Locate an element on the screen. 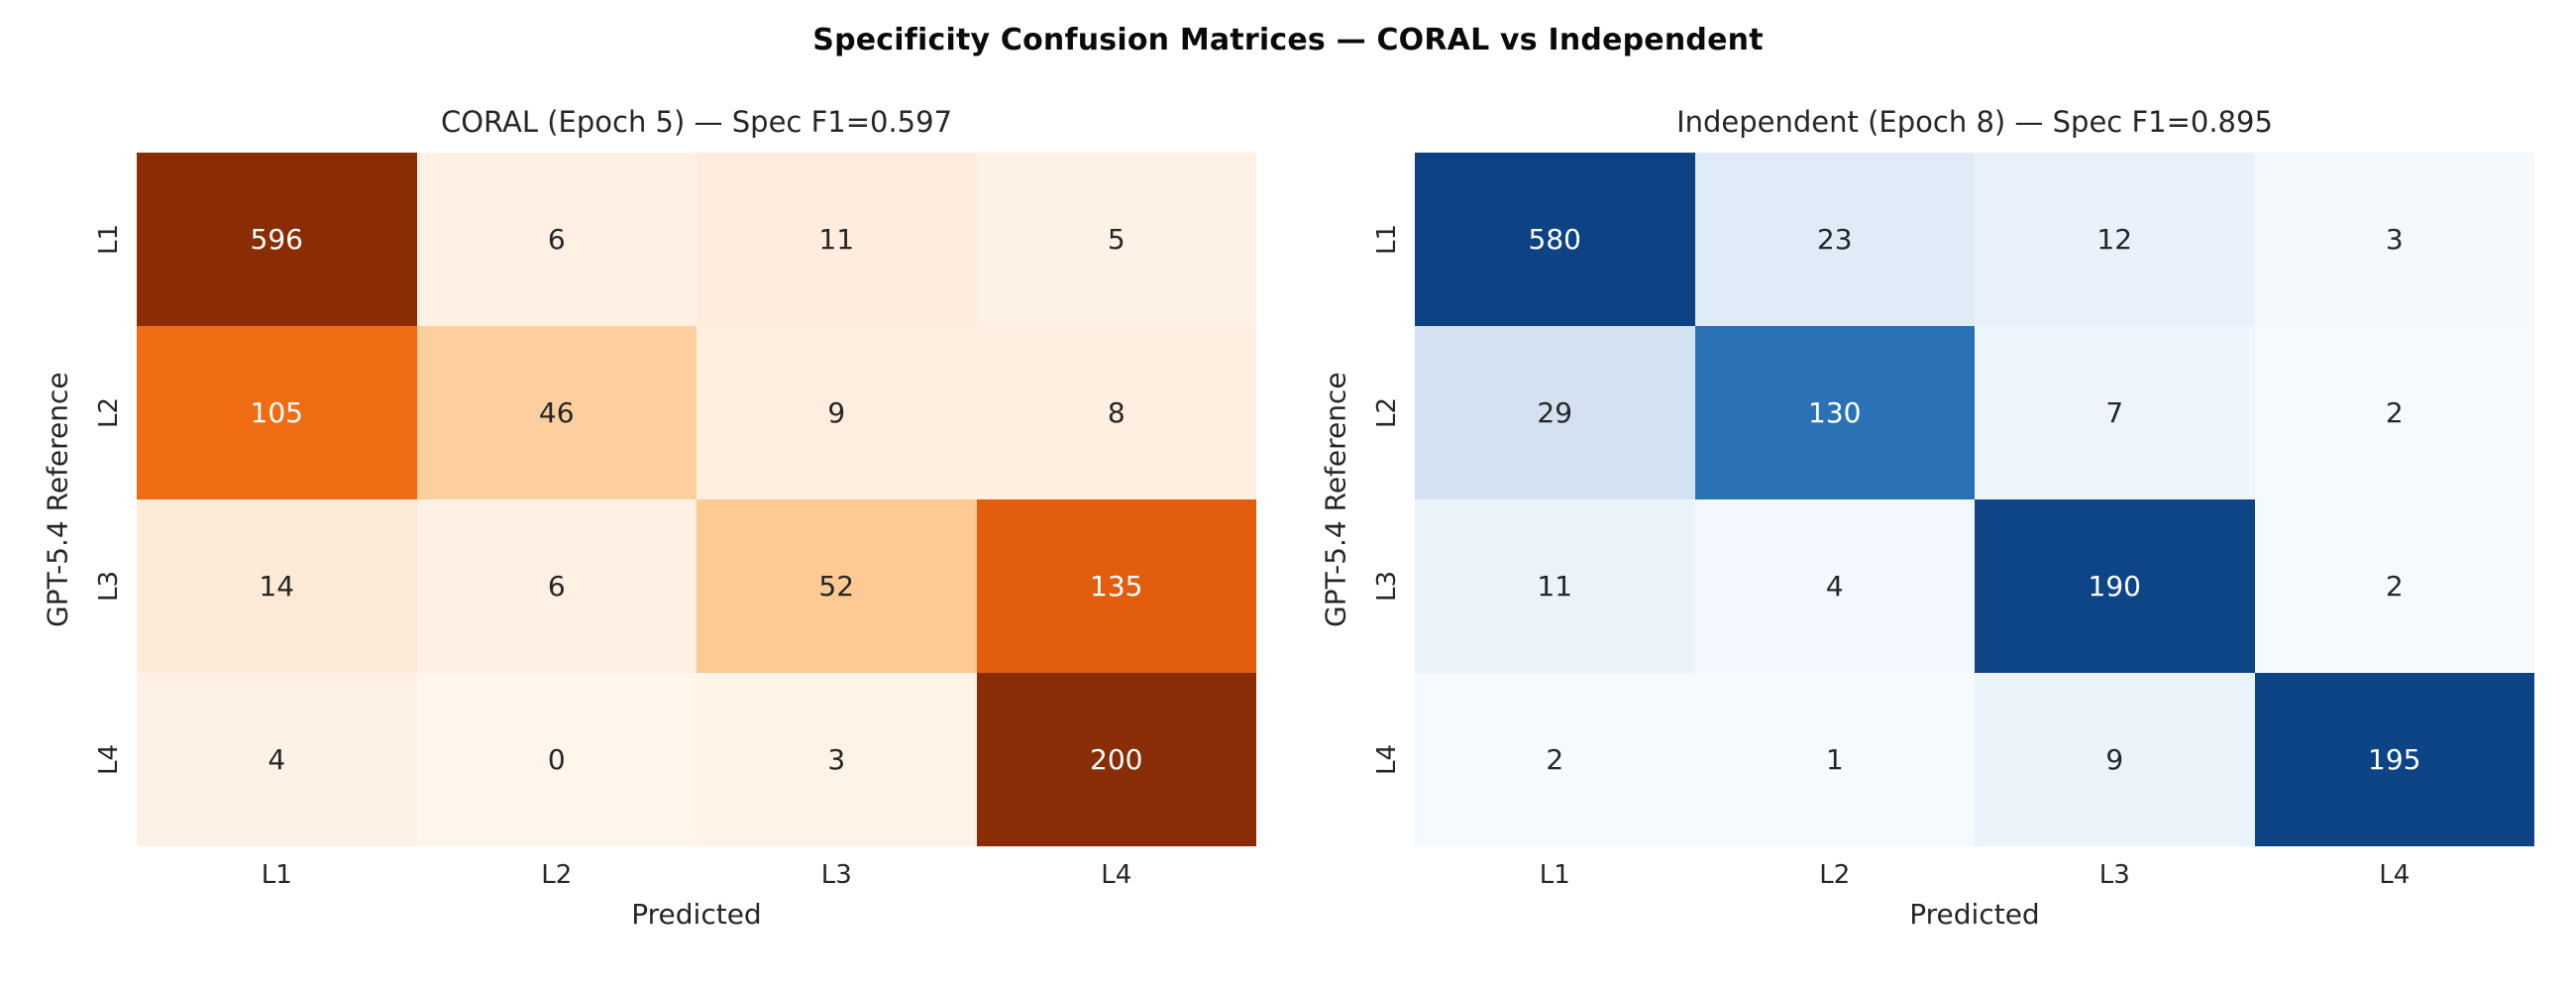 The width and height of the screenshot is (2576, 991). heatmap-cell-L3-L2: 4 is located at coordinates (1834, 586).